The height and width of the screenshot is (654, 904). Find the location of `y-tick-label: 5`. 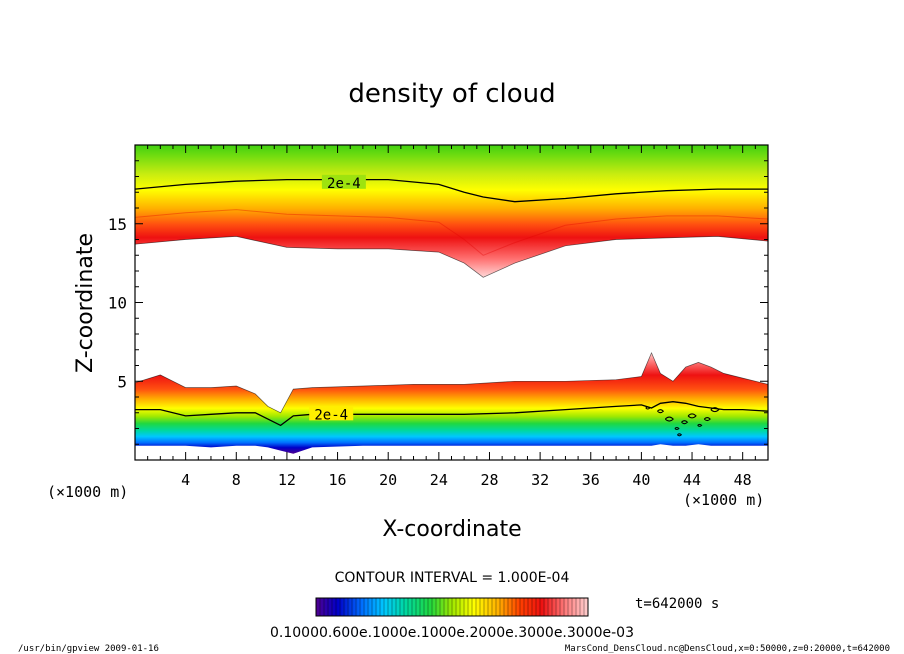

y-tick-label: 5 is located at coordinates (122, 381).